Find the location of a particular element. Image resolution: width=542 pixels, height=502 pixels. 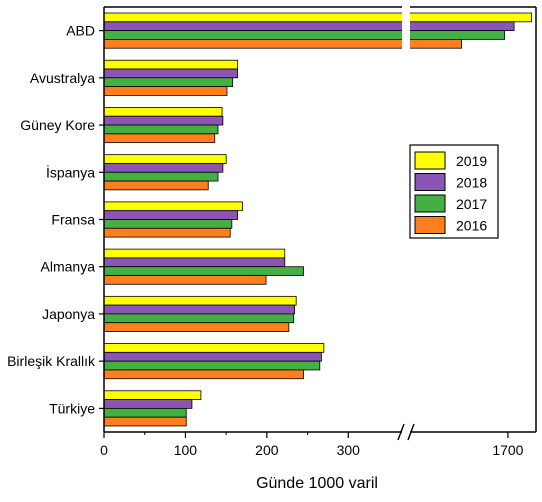

legend-label: 2019 is located at coordinates (471, 161).